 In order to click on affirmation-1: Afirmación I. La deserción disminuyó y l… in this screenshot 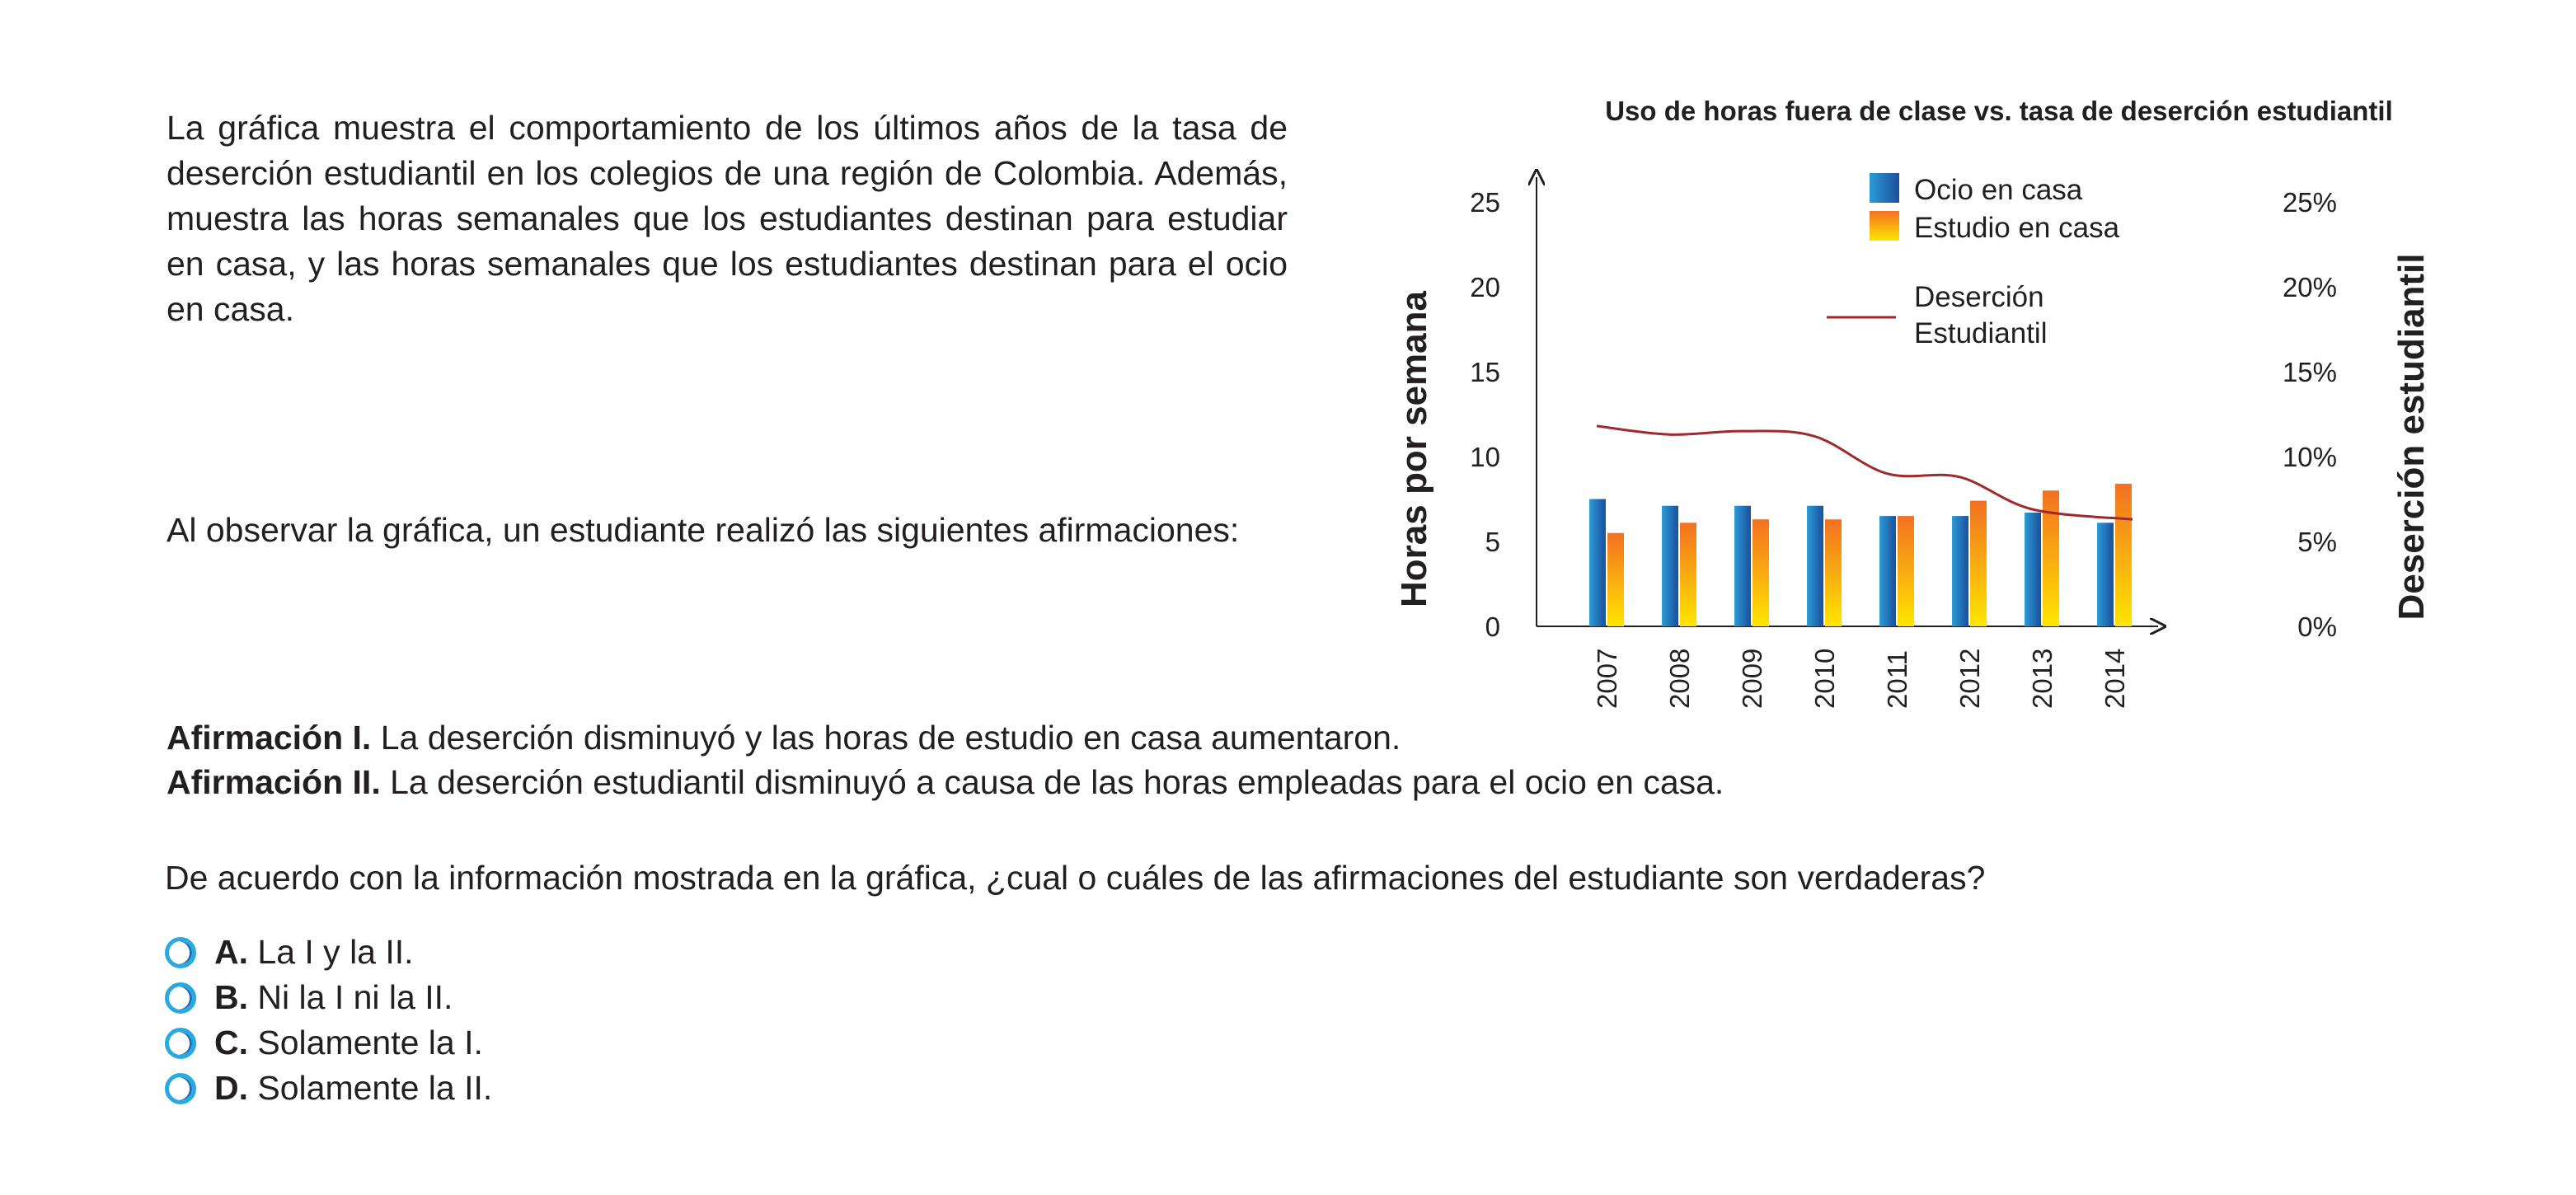, I will do `click(784, 738)`.